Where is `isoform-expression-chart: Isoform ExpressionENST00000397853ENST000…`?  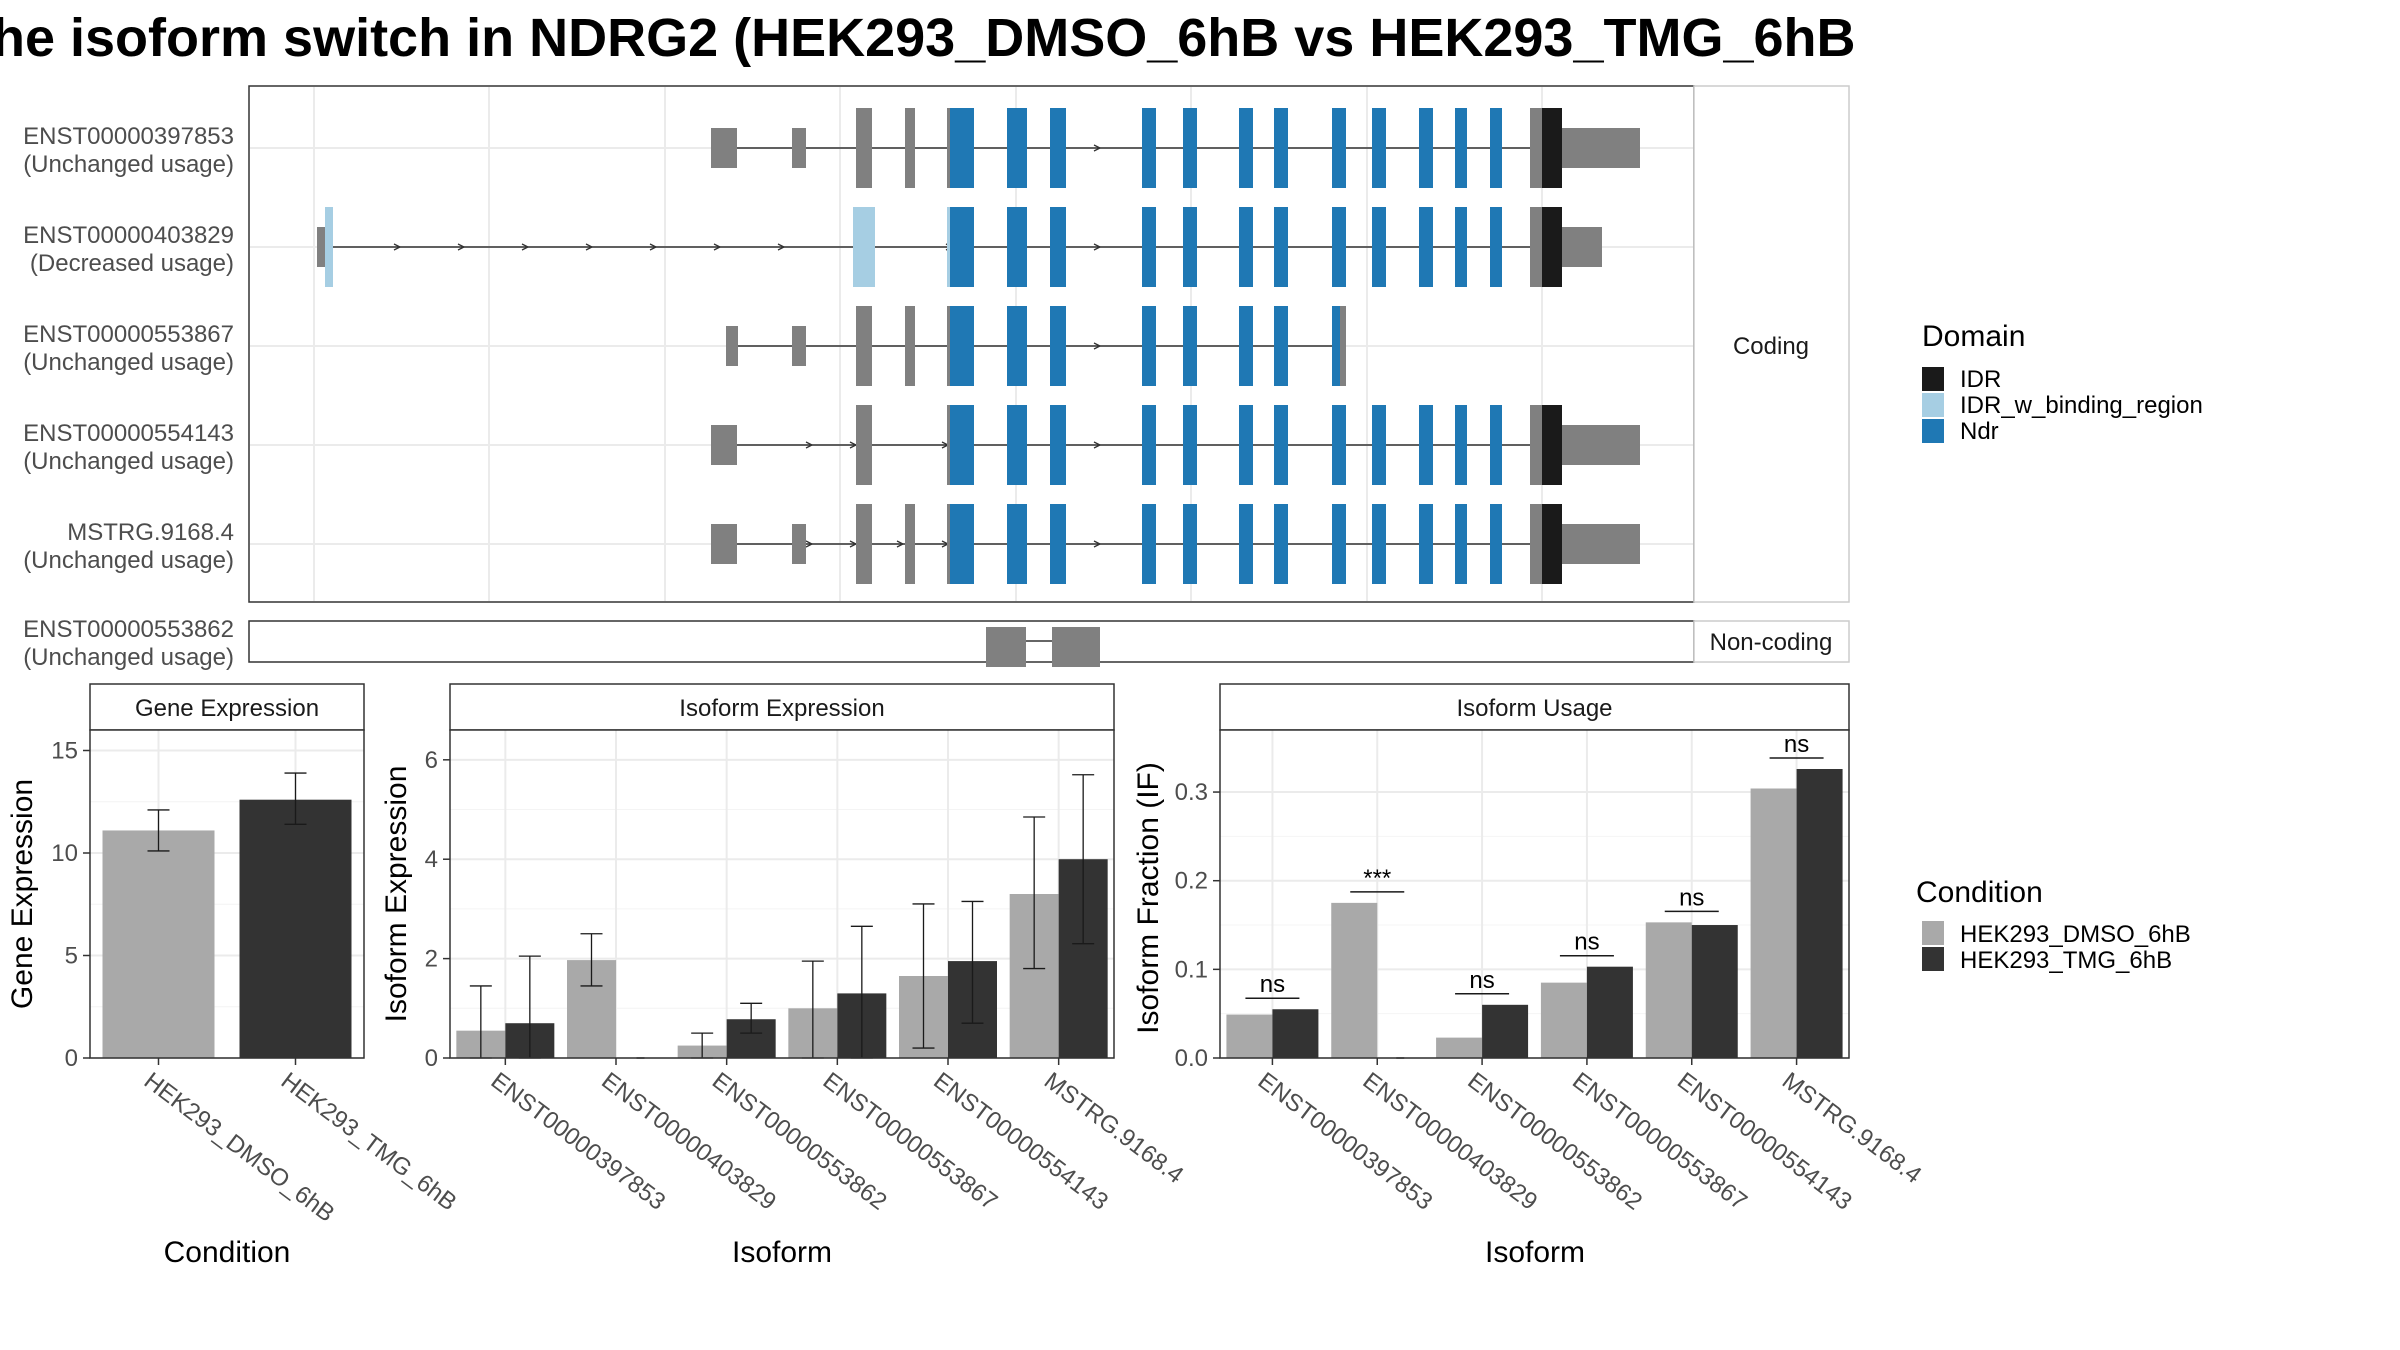 isoform-expression-chart: Isoform ExpressionENST00000397853ENST000… is located at coordinates (784, 976).